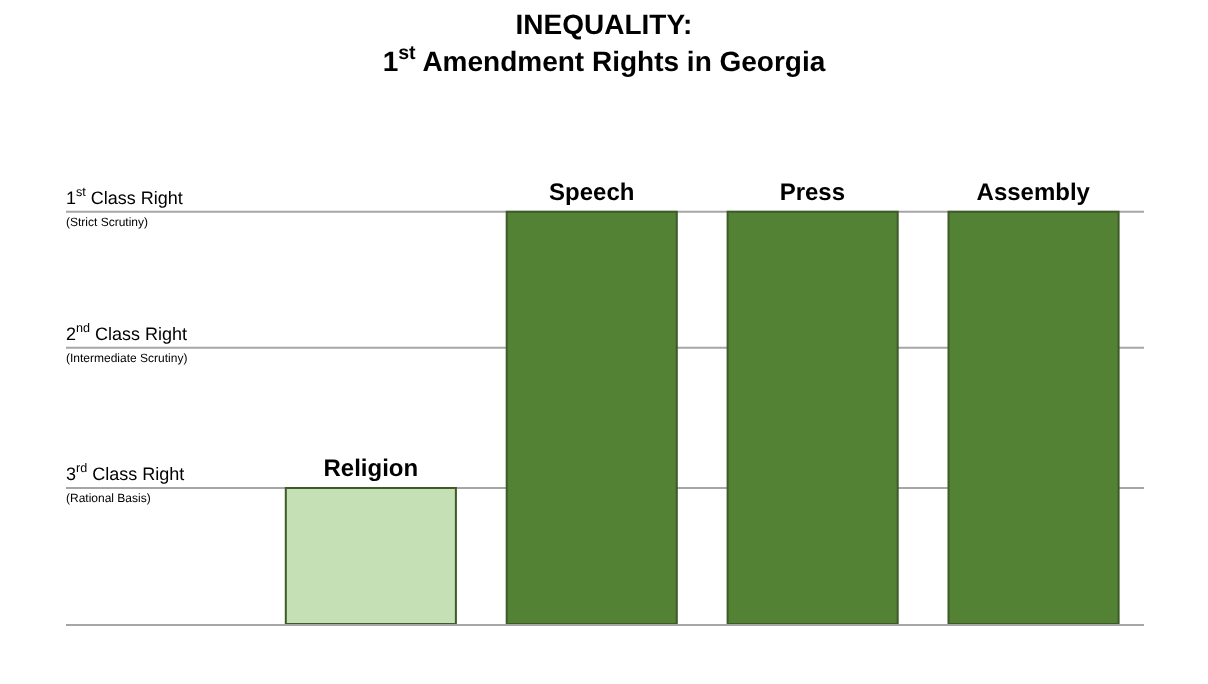 Image resolution: width=1208 pixels, height=684 pixels. Describe the element at coordinates (604, 42) in the screenshot. I see `chart-title: INEQUALITY: 1$^{st}$ Amendment Rights in Georgia` at that location.